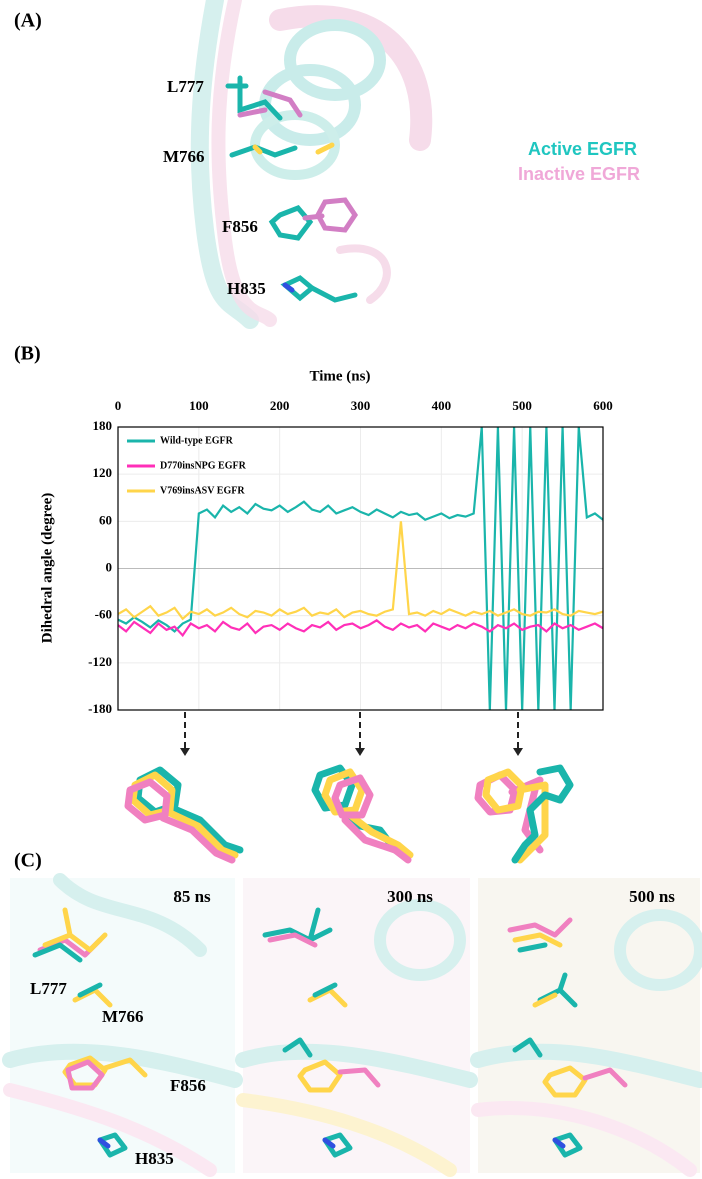 Image resolution: width=702 pixels, height=1179 pixels. I want to click on legend-active: Active EGFR, so click(582, 149).